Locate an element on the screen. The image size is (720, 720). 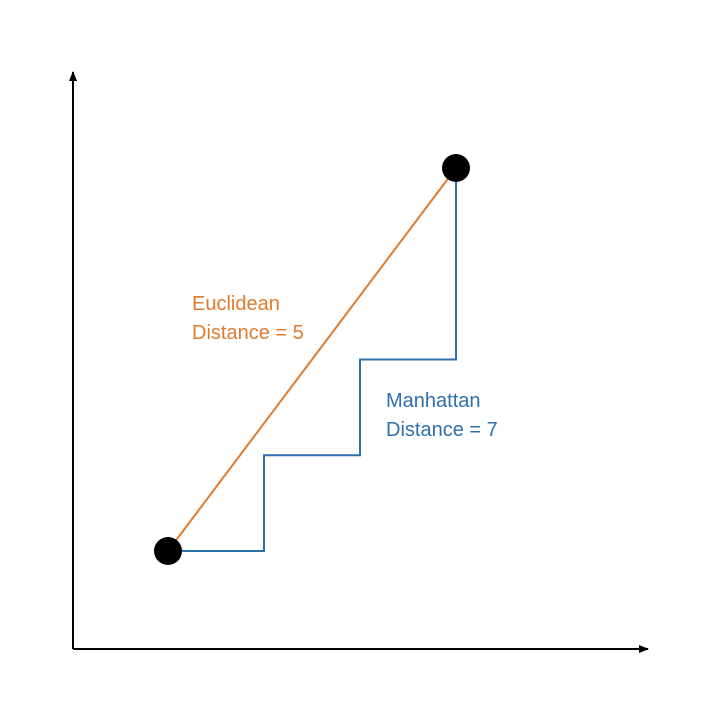
end-point is located at coordinates (456, 168).